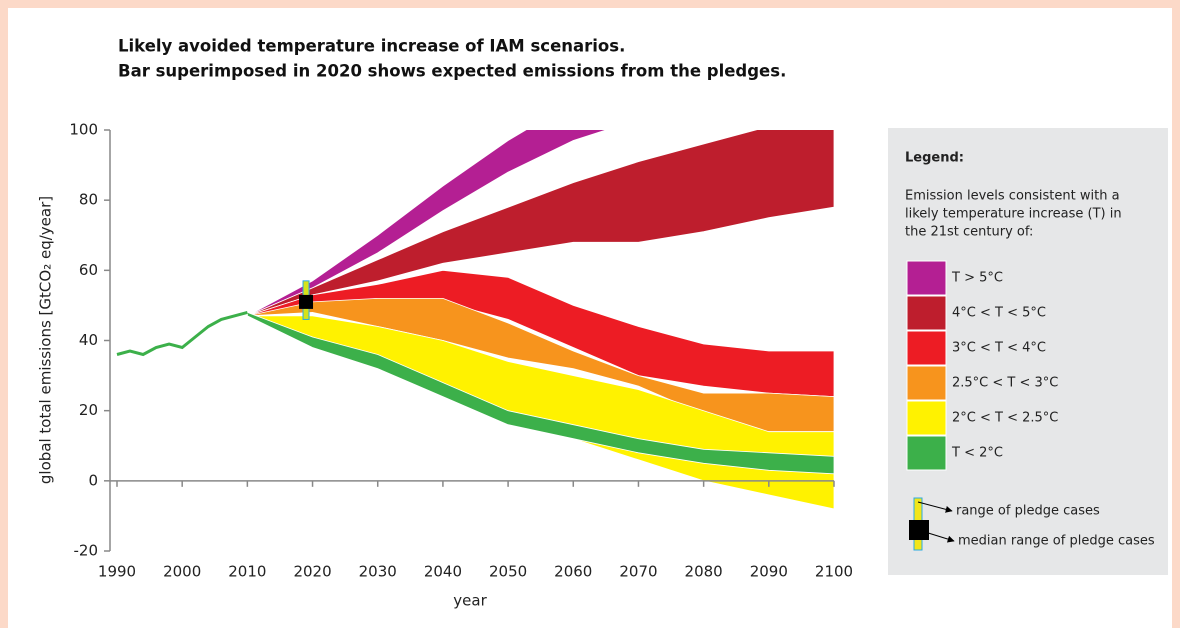 The height and width of the screenshot is (628, 1180). Describe the element at coordinates (999, 348) in the screenshot. I see `legend-label: 3°C < T < 4°C` at that location.